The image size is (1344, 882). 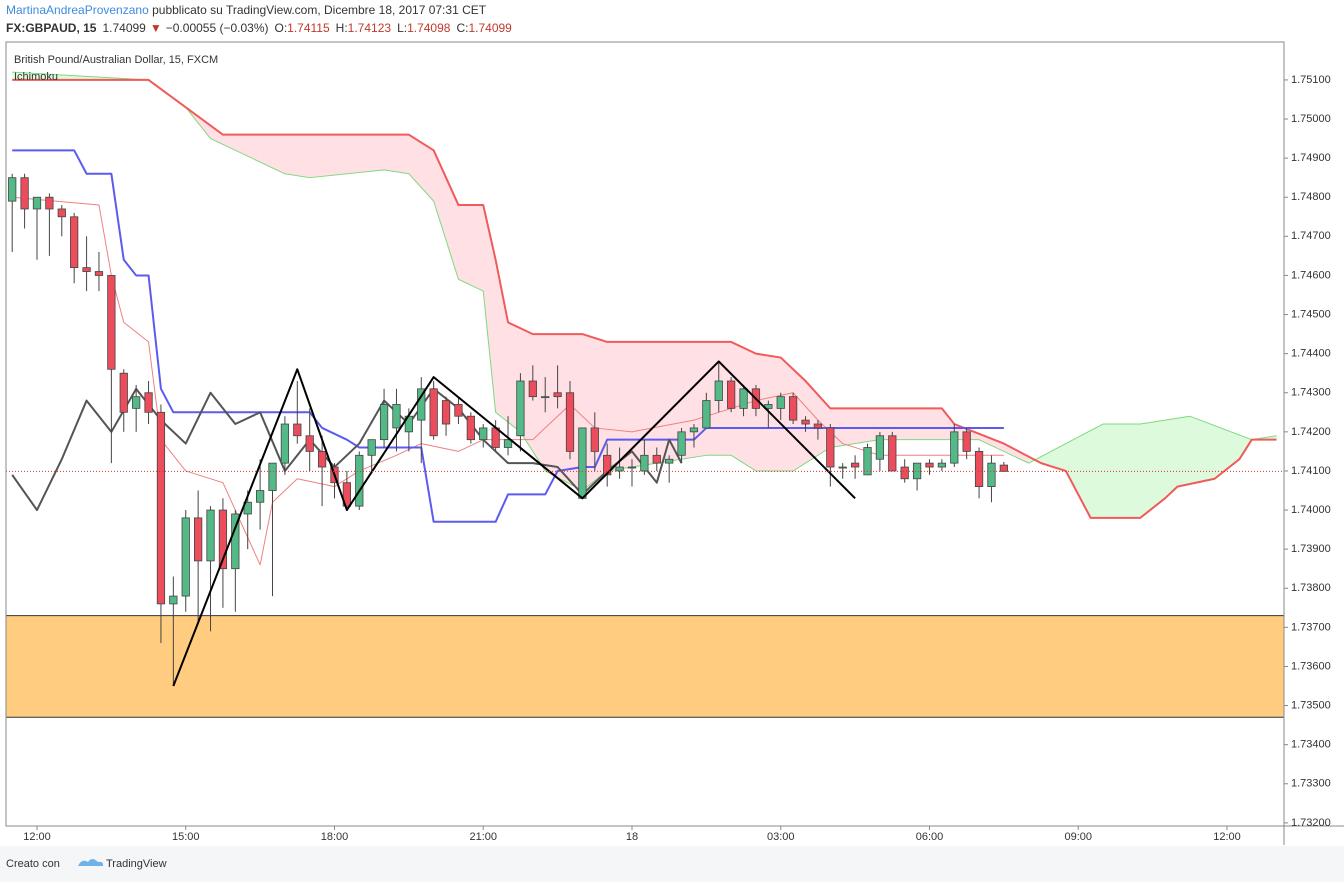 What do you see at coordinates (217, 28) in the screenshot?
I see `change: −0.00055 (−0.03%)` at bounding box center [217, 28].